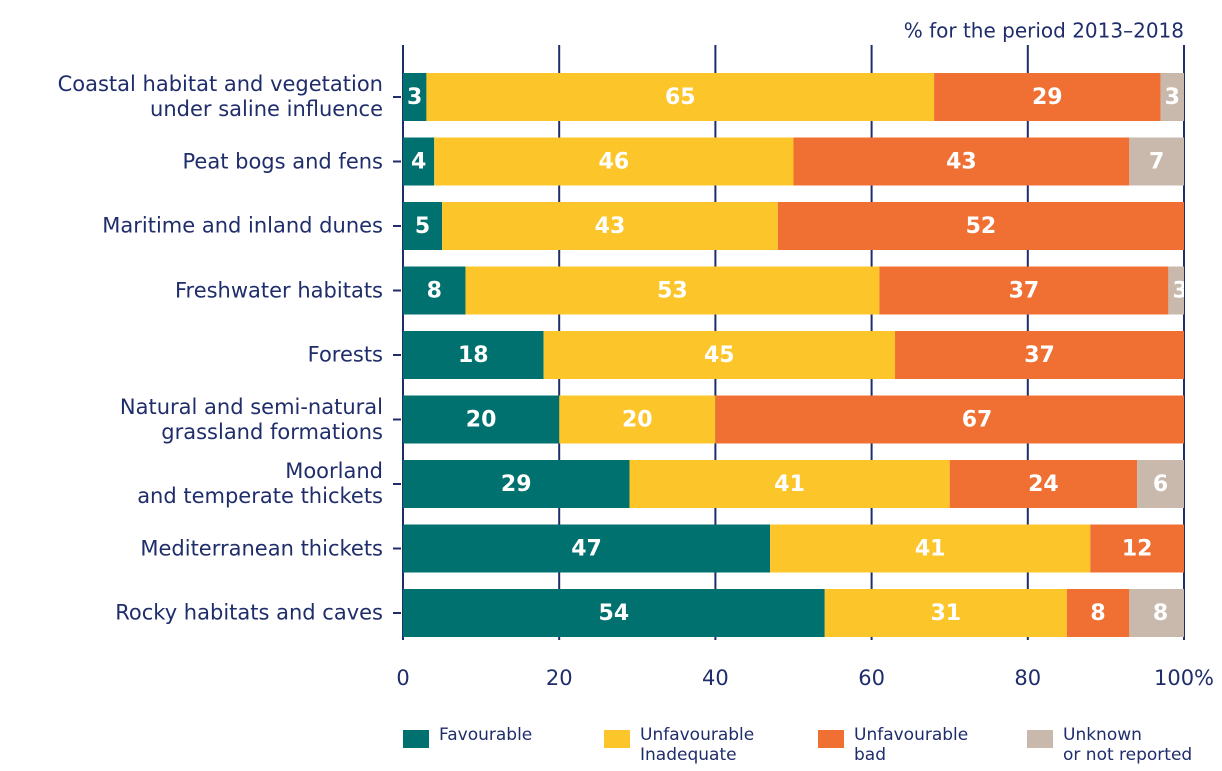 This screenshot has width=1222, height=771. I want to click on value-label: 7, so click(1156, 162).